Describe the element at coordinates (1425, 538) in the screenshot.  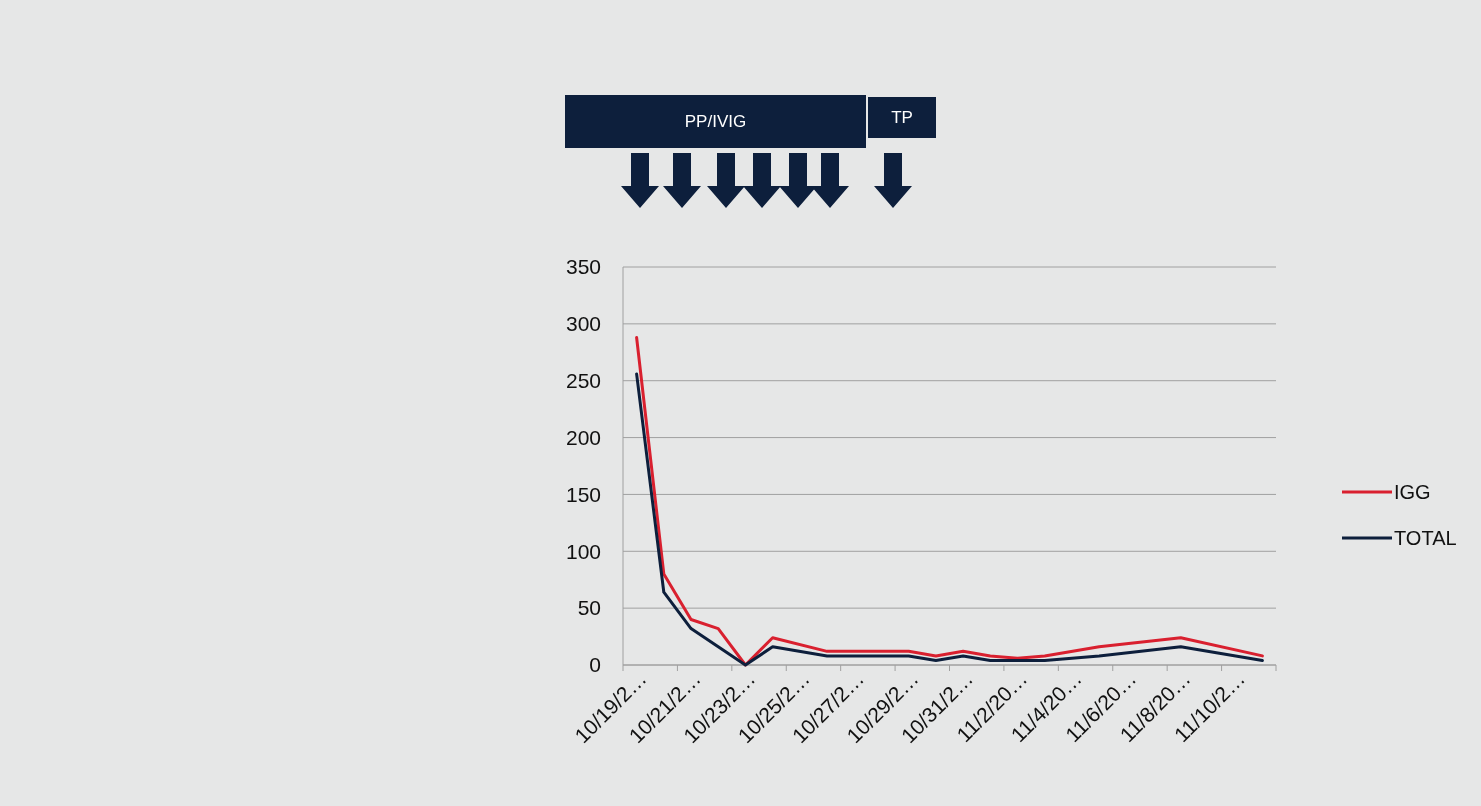
I see `legend-label: TOTAL` at that location.